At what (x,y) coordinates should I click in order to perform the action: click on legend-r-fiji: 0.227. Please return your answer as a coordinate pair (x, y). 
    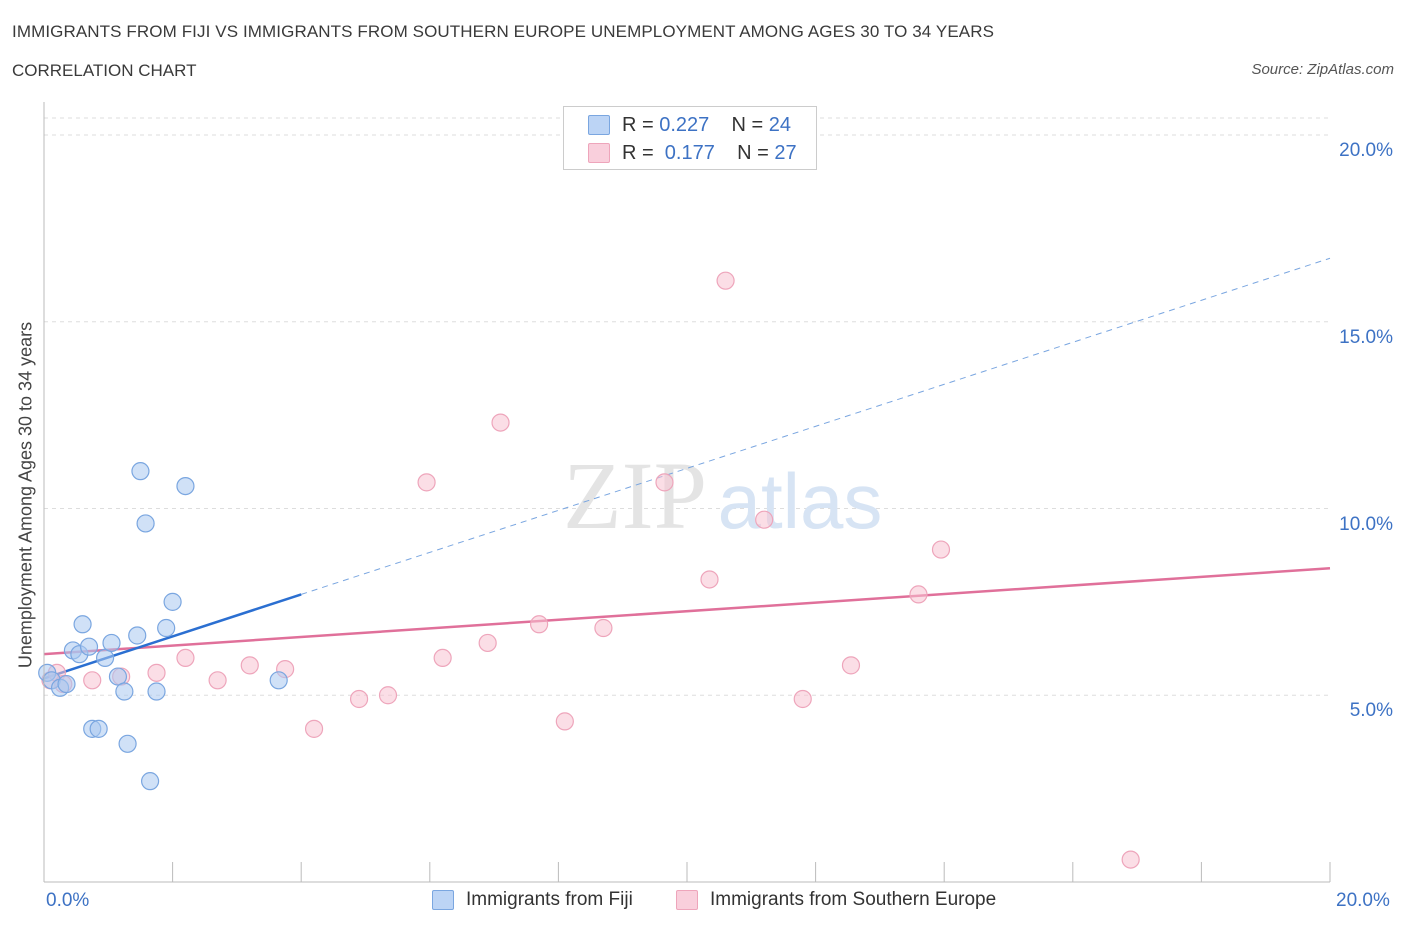
    Looking at the image, I should click on (684, 124).